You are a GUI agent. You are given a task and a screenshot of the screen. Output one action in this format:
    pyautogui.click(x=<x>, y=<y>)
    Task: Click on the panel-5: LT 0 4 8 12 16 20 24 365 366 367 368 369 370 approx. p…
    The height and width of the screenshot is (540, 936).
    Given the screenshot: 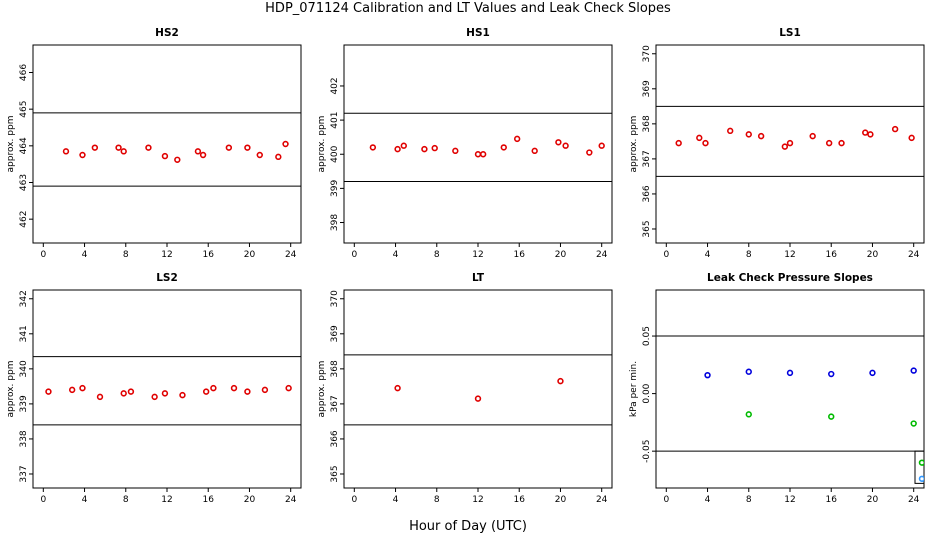 What is the action you would take?
    pyautogui.click(x=465, y=388)
    